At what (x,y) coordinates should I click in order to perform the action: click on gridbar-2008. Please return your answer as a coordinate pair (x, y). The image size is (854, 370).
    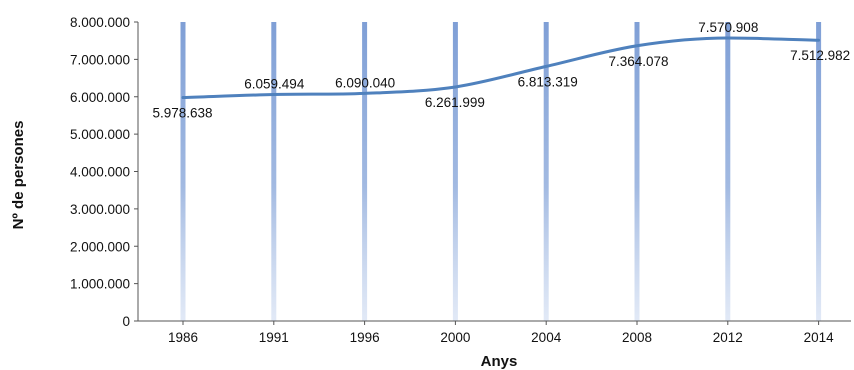
    Looking at the image, I should click on (637, 171).